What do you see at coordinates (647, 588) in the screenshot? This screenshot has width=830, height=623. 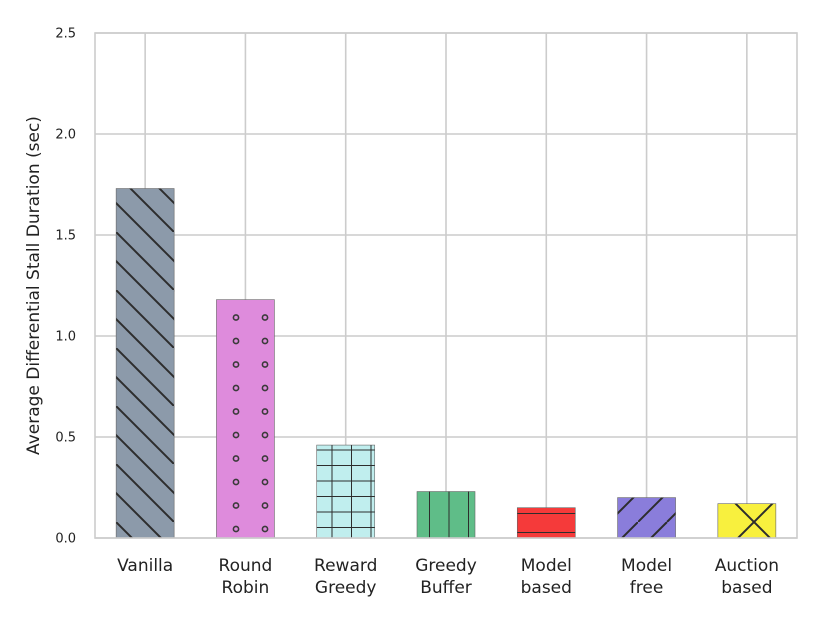 I see `x-tick-label-line: free` at bounding box center [647, 588].